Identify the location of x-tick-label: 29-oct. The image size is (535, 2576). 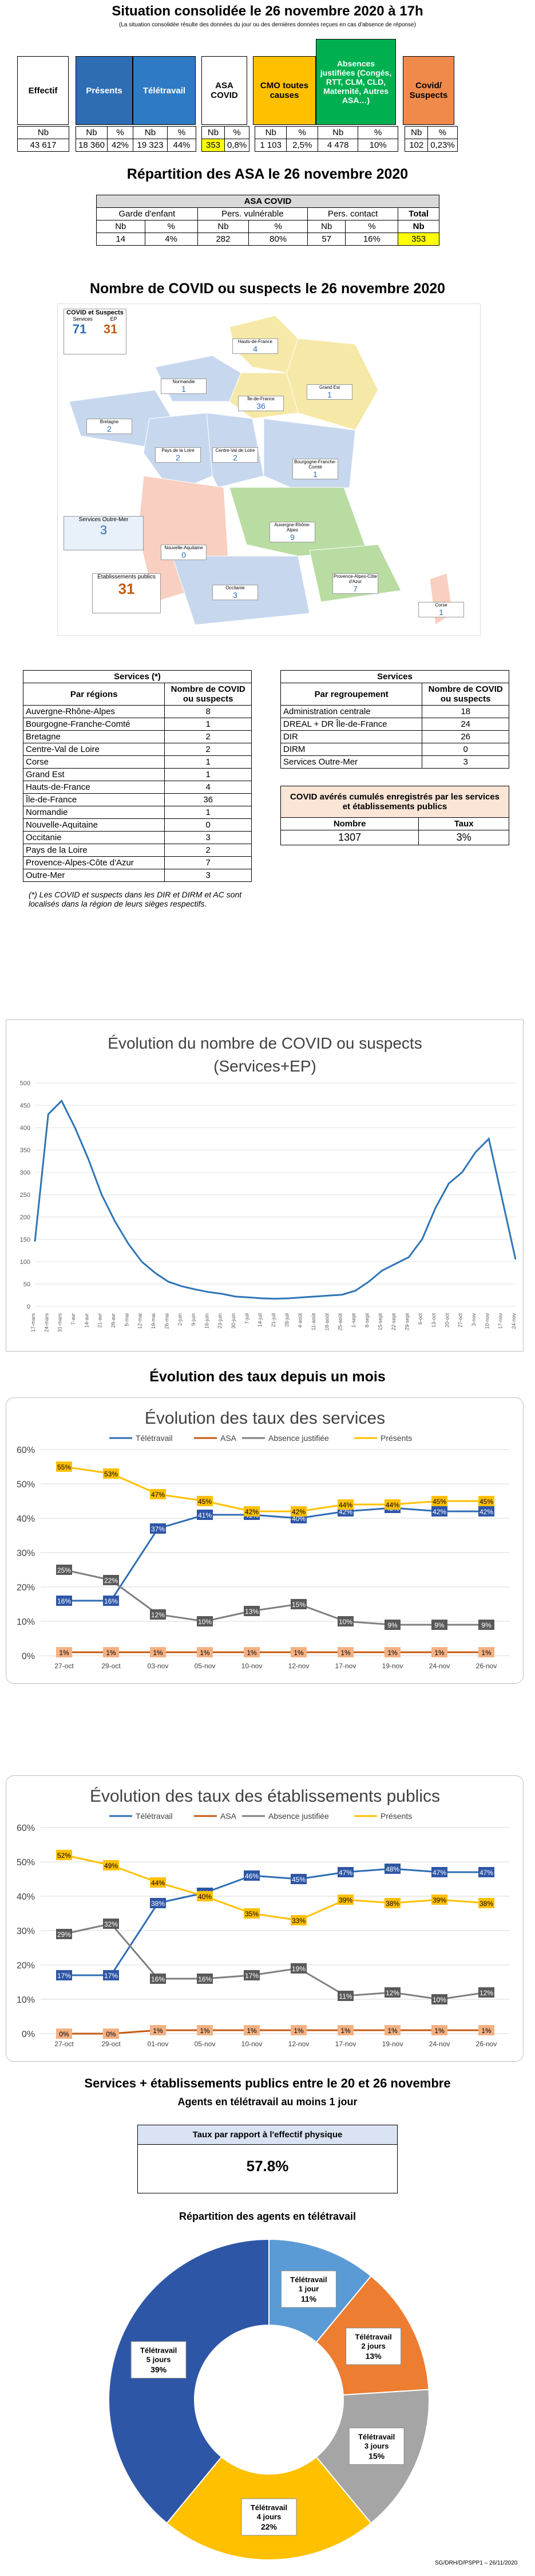
(111, 1666).